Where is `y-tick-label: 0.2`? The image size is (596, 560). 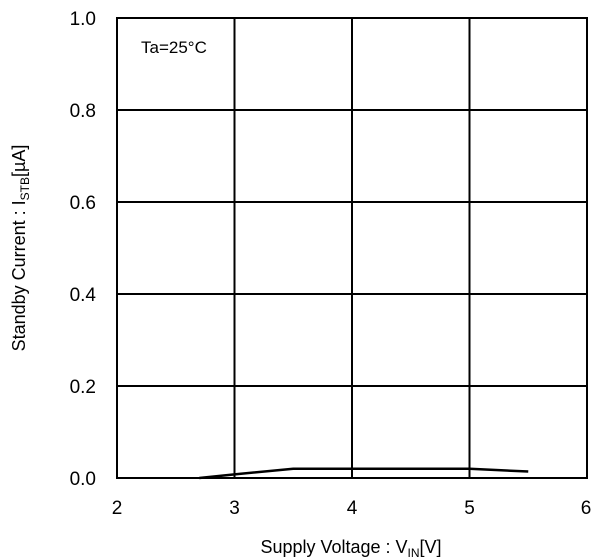 y-tick-label: 0.2 is located at coordinates (83, 387).